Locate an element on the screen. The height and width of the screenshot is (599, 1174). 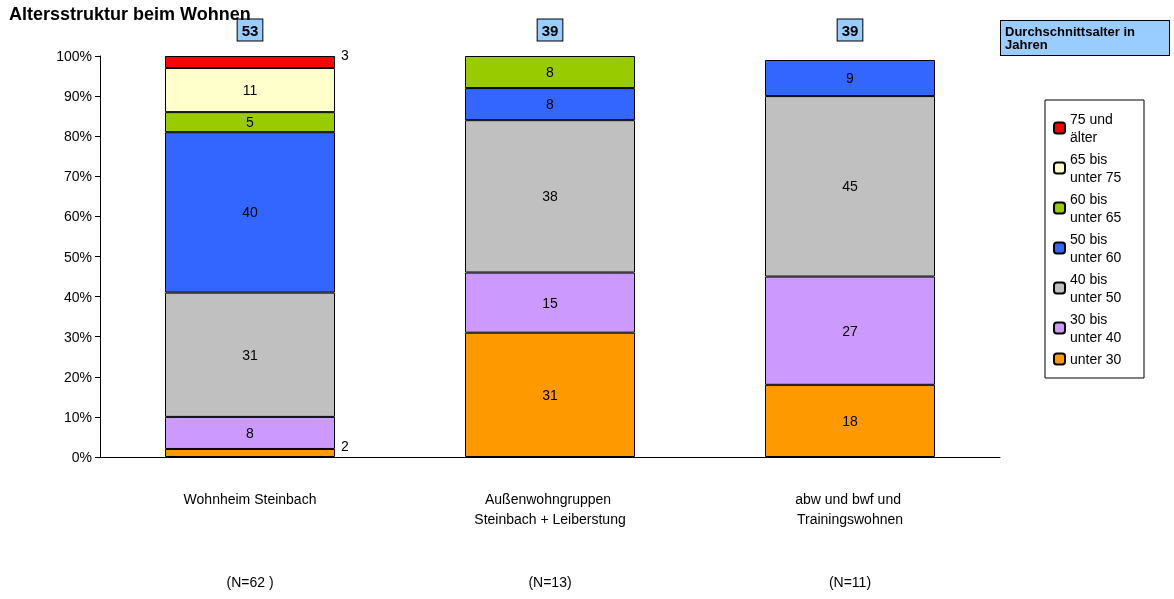
text: (N=11) is located at coordinates (850, 582).